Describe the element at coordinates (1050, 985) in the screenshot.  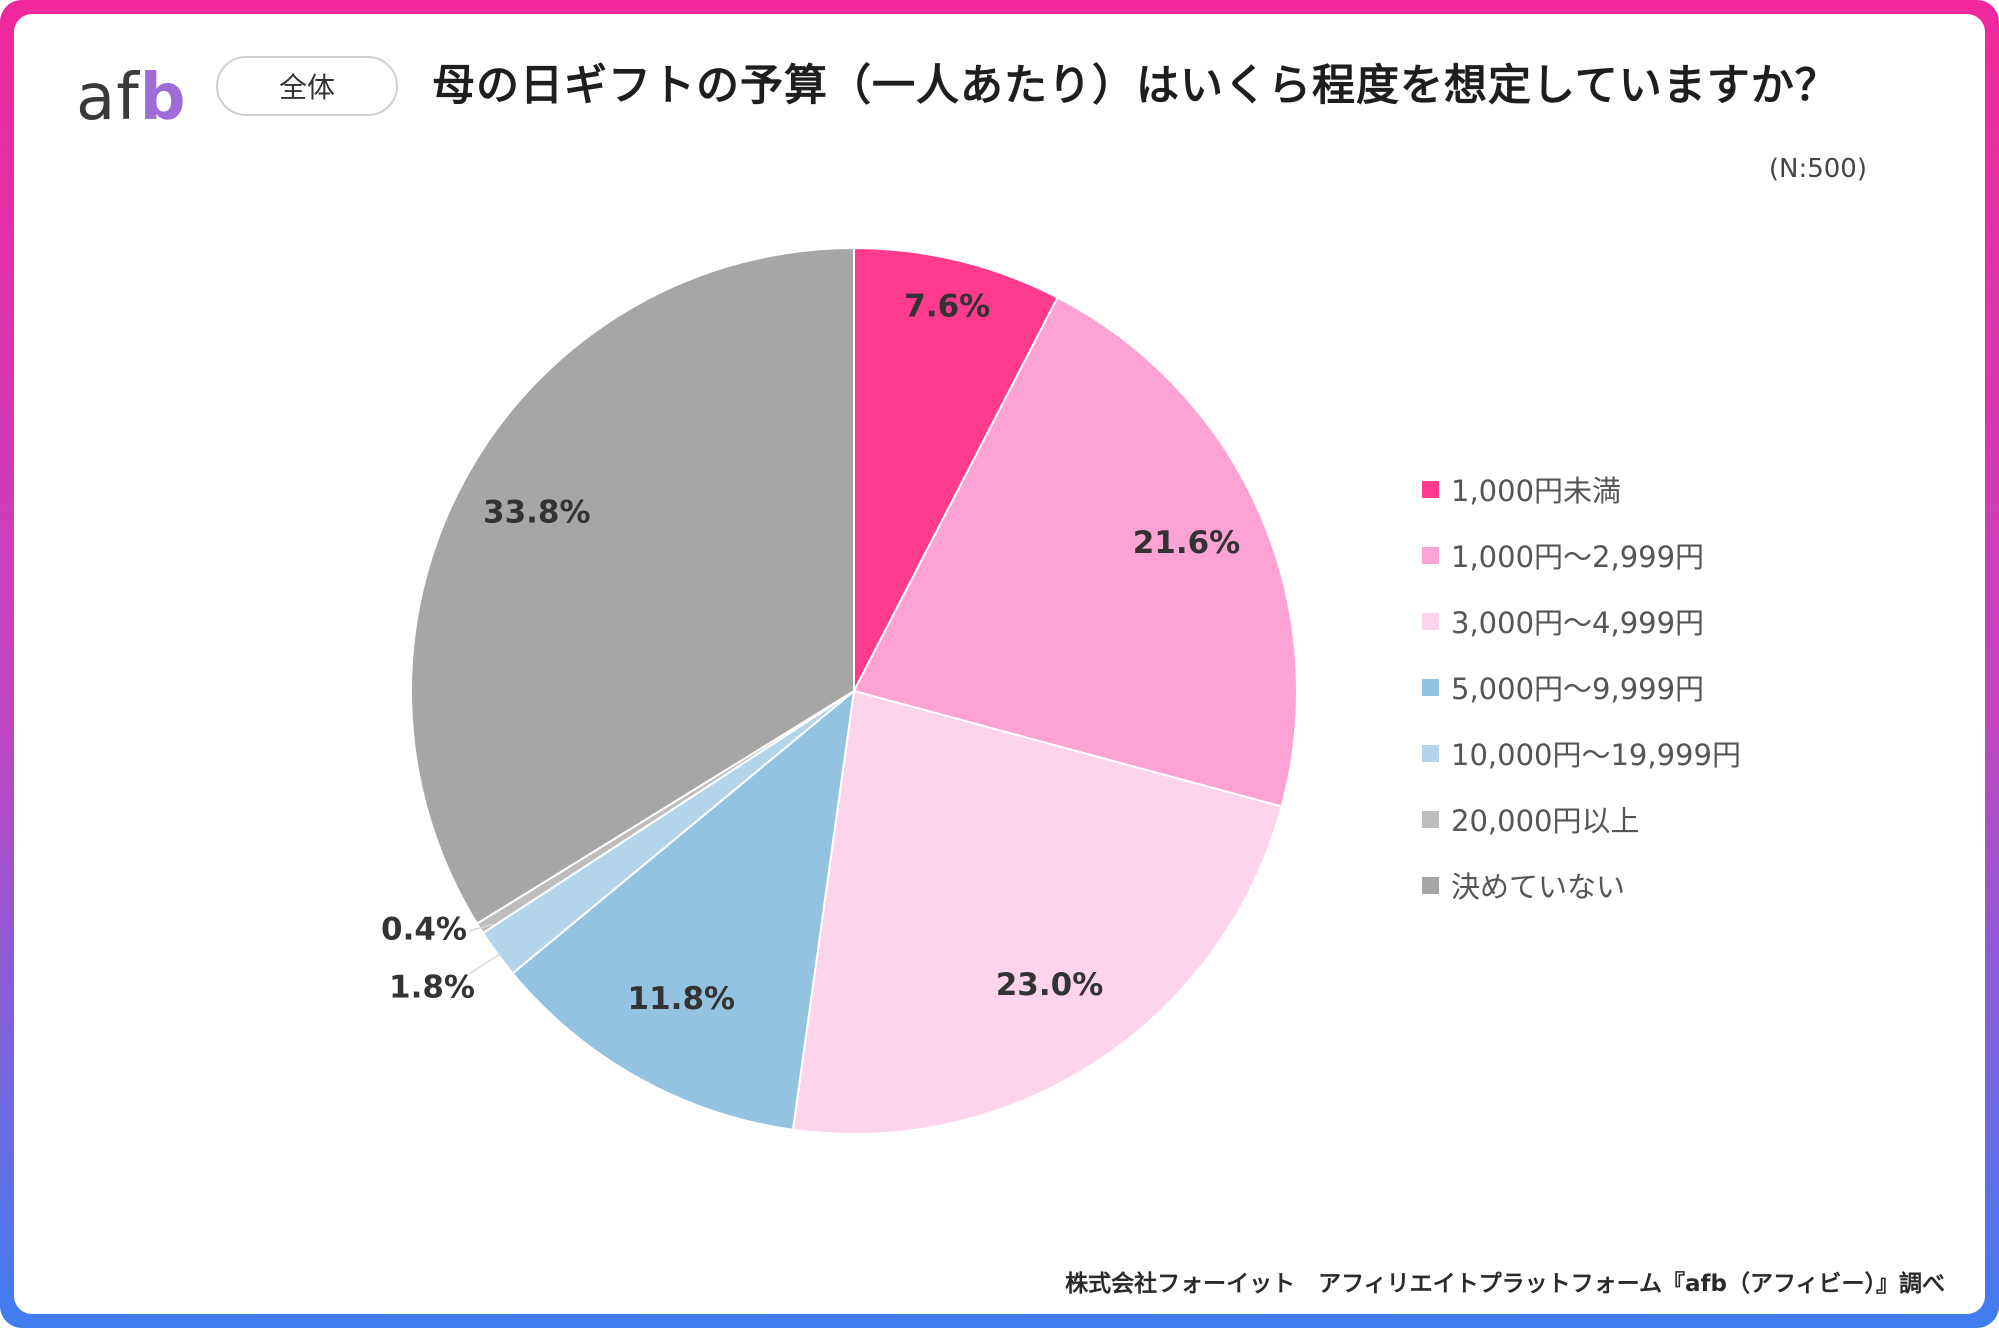
I see `slice-label-3: 23.0%` at that location.